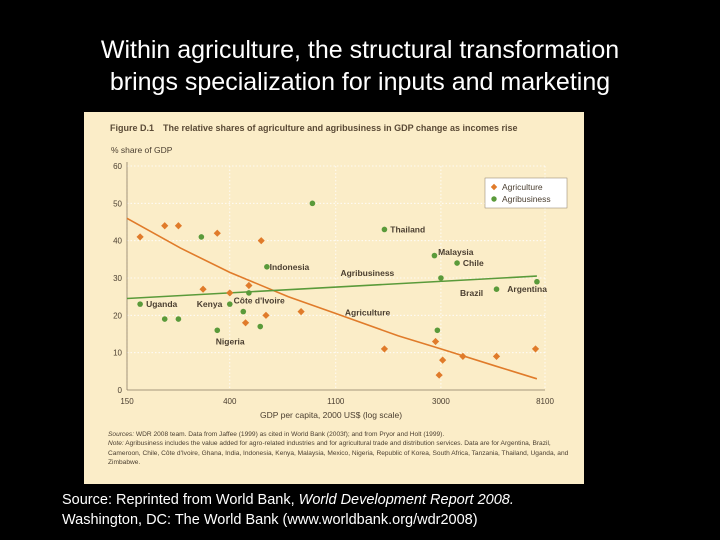 The height and width of the screenshot is (540, 720). I want to click on country-label: Indonesia, so click(290, 267).